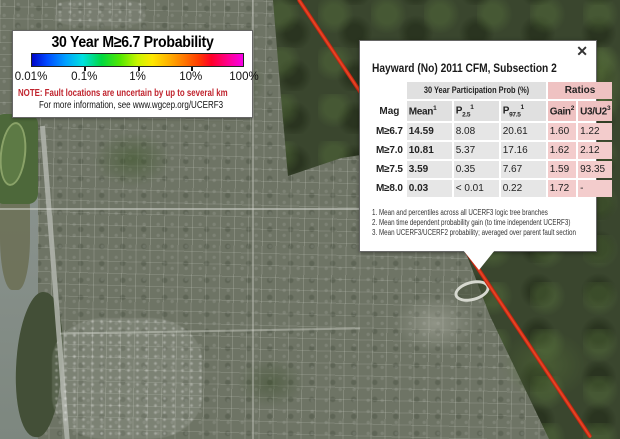  Describe the element at coordinates (127, 378) in the screenshot. I see `industrial-district` at that location.